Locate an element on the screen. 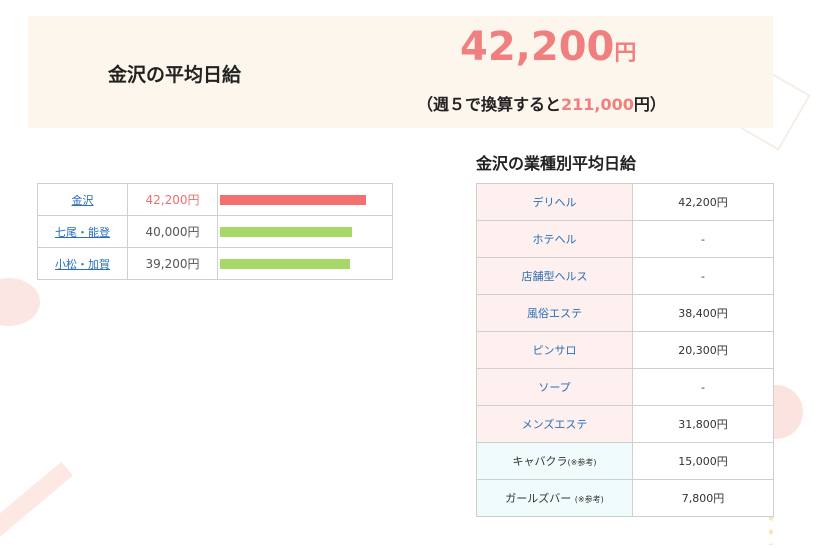 The width and height of the screenshot is (822, 548). industry-value: 7,800円 is located at coordinates (703, 498).